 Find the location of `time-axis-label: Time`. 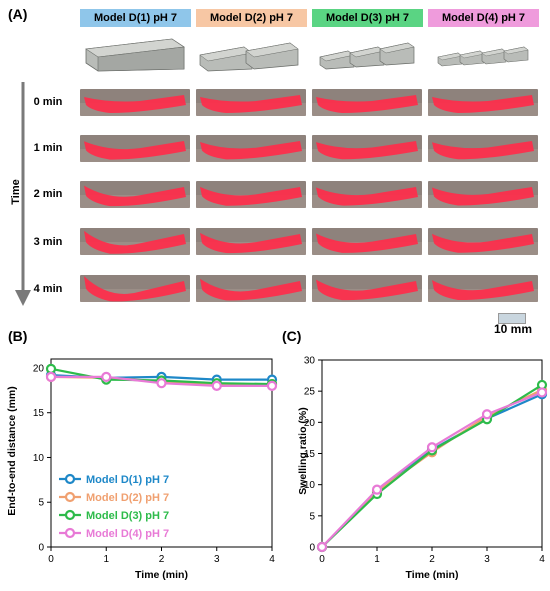

time-axis-label: Time is located at coordinates (16, 192).